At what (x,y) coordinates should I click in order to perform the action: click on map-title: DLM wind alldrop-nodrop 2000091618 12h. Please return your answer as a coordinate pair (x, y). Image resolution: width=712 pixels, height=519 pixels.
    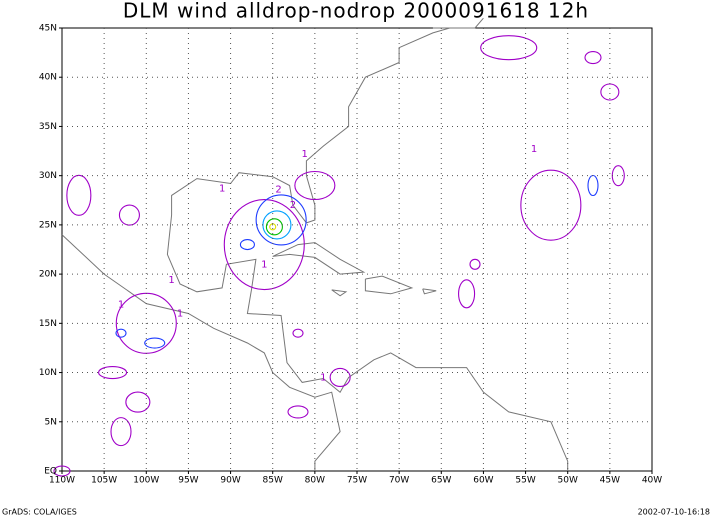
    Looking at the image, I should click on (356, 11).